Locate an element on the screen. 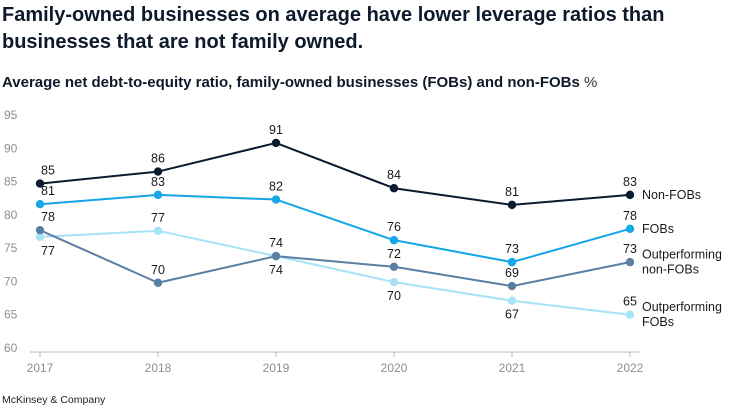 The height and width of the screenshot is (409, 729). y-tick-label: 70 is located at coordinates (11, 281).